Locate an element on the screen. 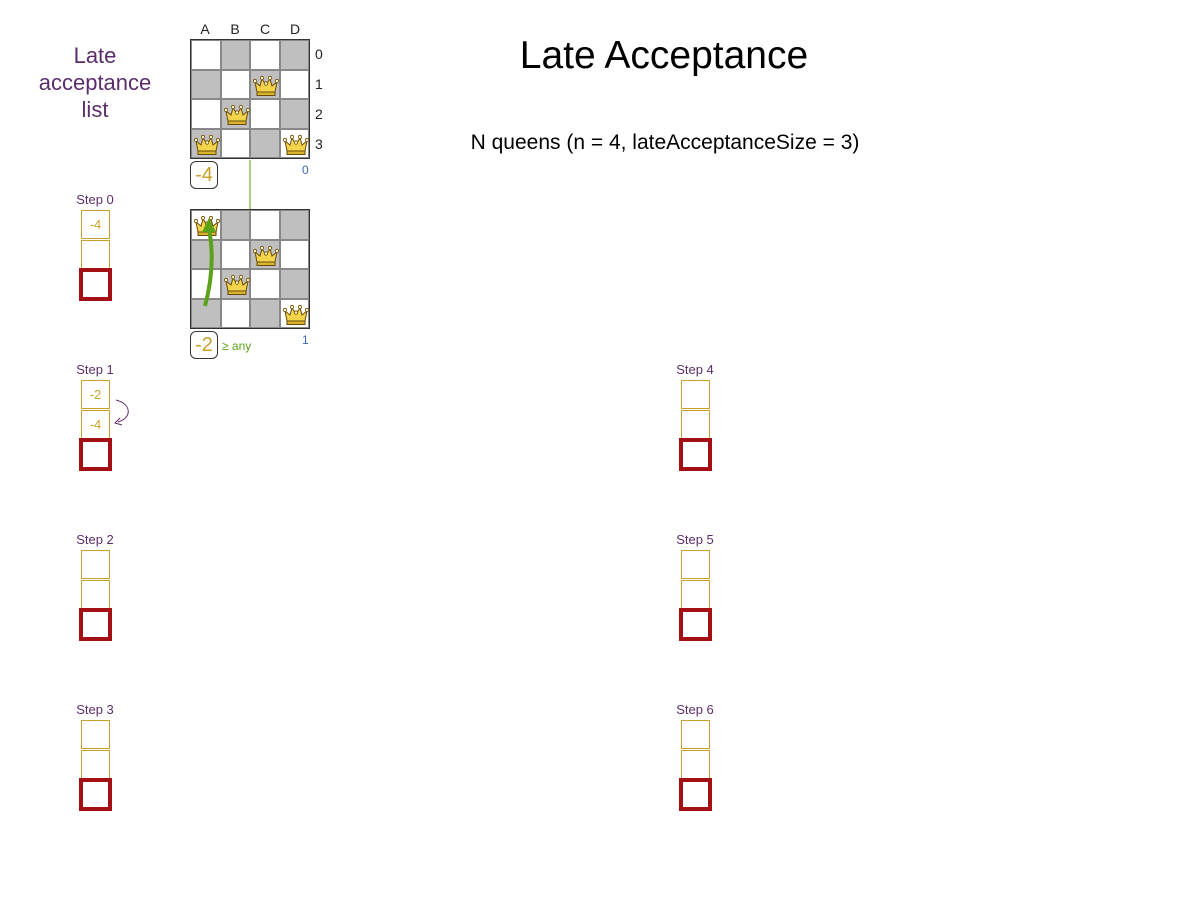  chessboard-initial is located at coordinates (250, 99).